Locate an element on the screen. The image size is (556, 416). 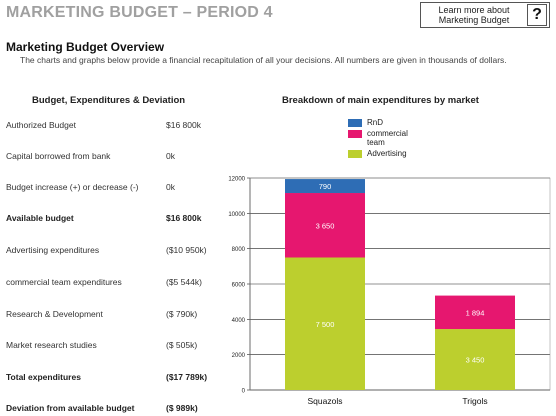
y-tick-label: 10000 is located at coordinates (236, 215).